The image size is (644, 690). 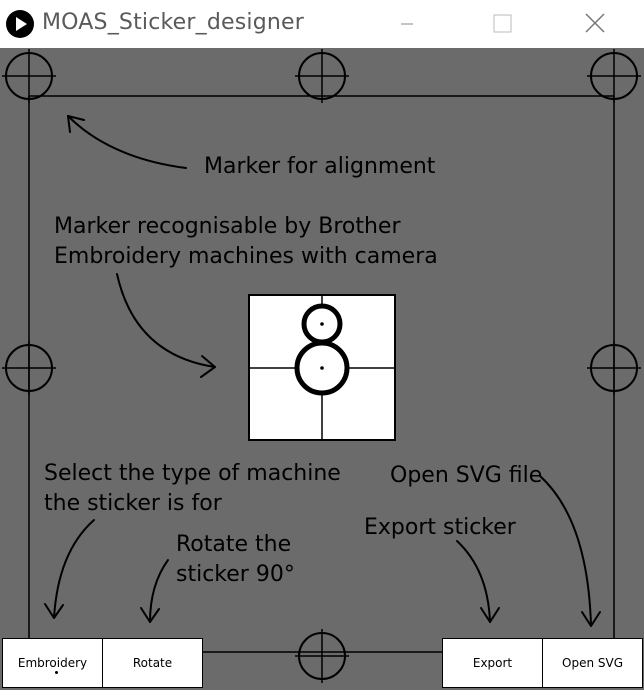 I want to click on annotation-machine-line2: the sticker is for, so click(x=133, y=503).